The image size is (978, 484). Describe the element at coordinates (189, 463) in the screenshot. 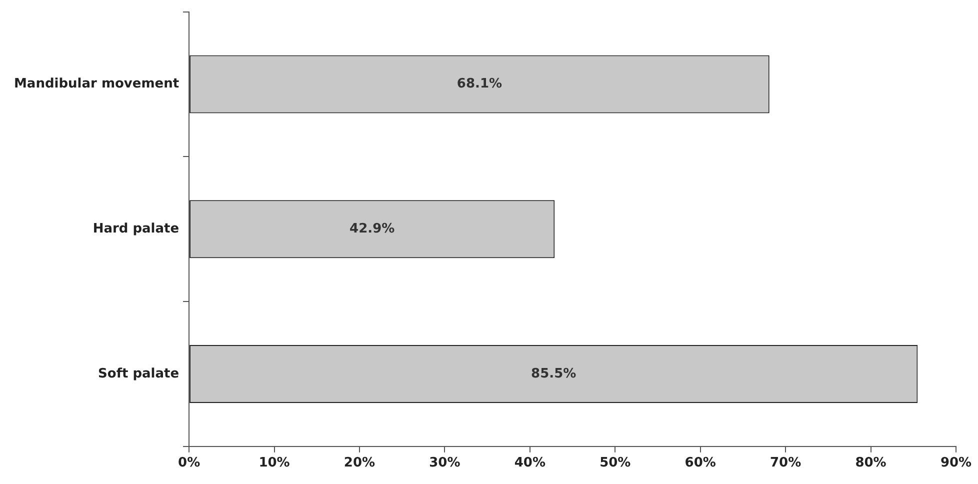

I see `x-tick-label: 0%` at that location.